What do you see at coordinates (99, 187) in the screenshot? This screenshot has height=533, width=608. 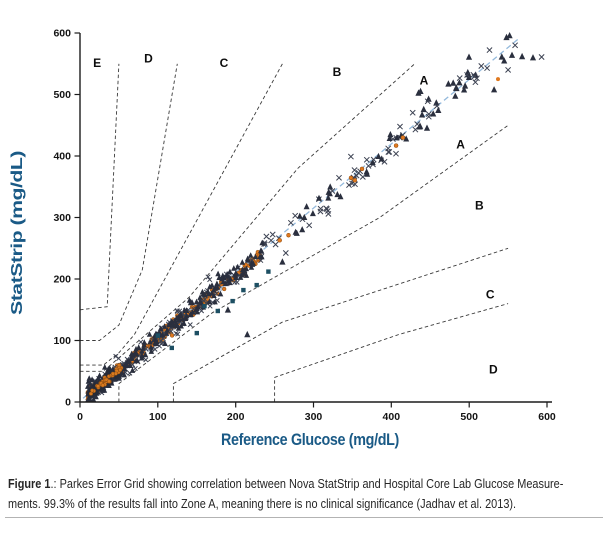 I see `zone-boundary-upper-D-E` at bounding box center [99, 187].